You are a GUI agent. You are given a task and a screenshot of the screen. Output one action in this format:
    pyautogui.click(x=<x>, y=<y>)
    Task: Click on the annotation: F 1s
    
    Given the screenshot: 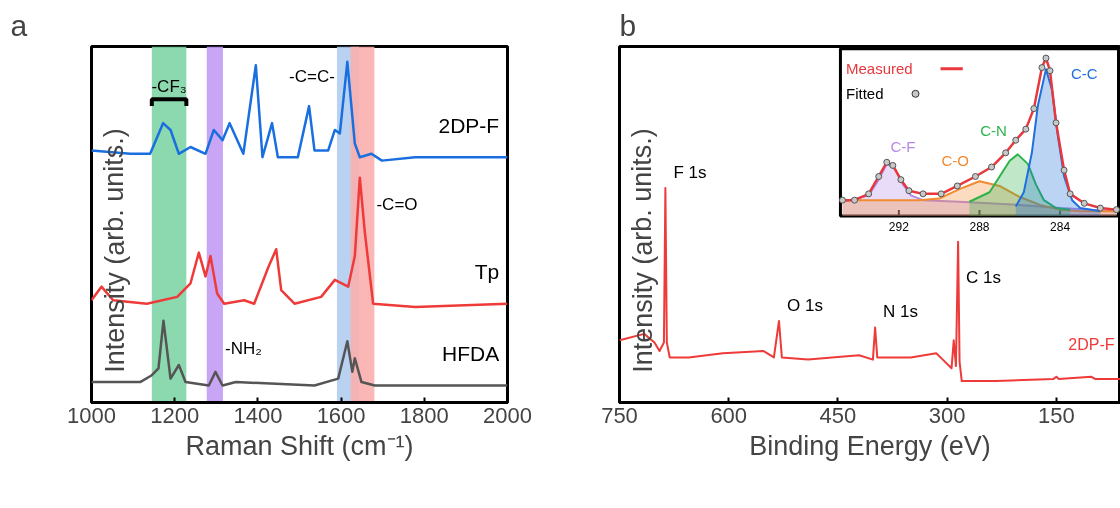 What is the action you would take?
    pyautogui.click(x=690, y=173)
    